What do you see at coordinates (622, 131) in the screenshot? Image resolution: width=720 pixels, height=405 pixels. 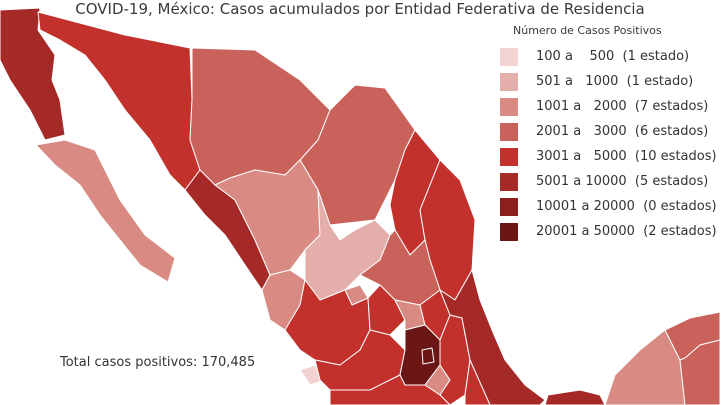 I see `legend-label: 2001 a 3000 (6 estados)` at bounding box center [622, 131].